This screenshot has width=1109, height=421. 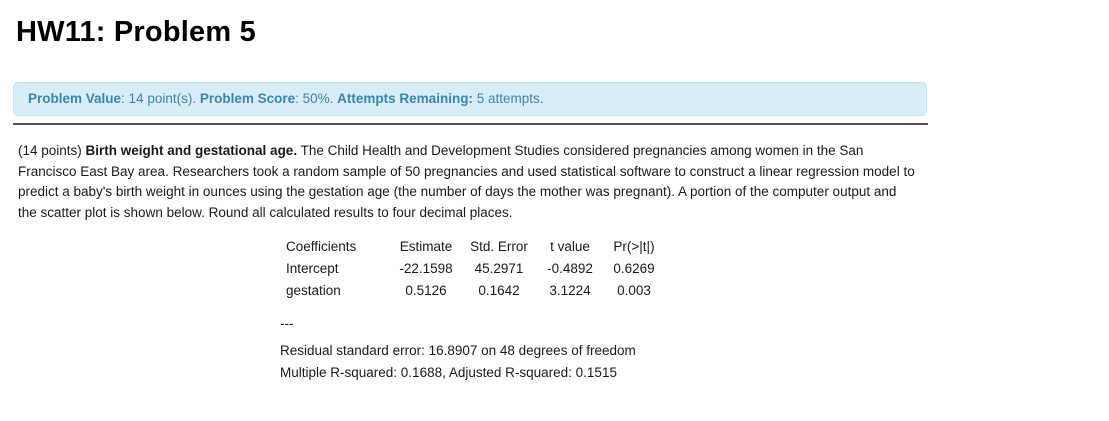 What do you see at coordinates (52, 150) in the screenshot?
I see `points-prefix: (14 points)` at bounding box center [52, 150].